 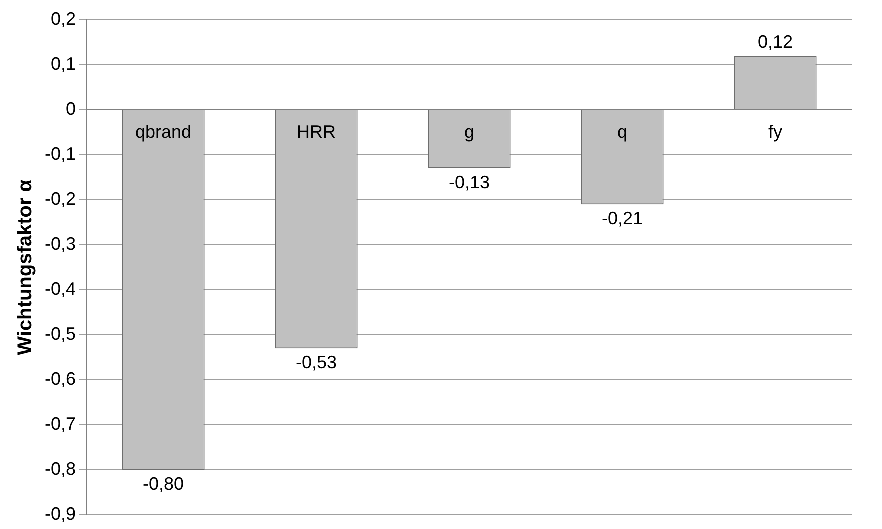 What do you see at coordinates (317, 362) in the screenshot?
I see `data-label: -0,53` at bounding box center [317, 362].